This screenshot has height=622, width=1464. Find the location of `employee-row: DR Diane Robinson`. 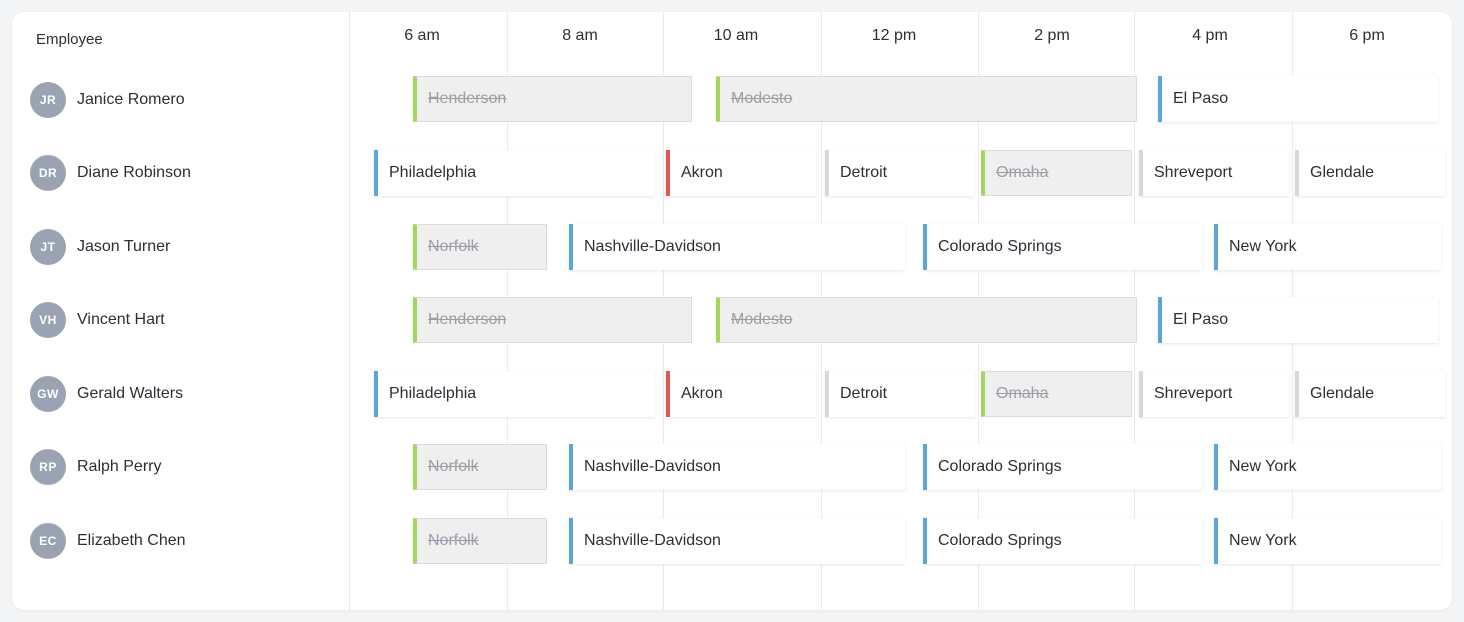

employee-row: DR Diane Robinson is located at coordinates (185, 173).